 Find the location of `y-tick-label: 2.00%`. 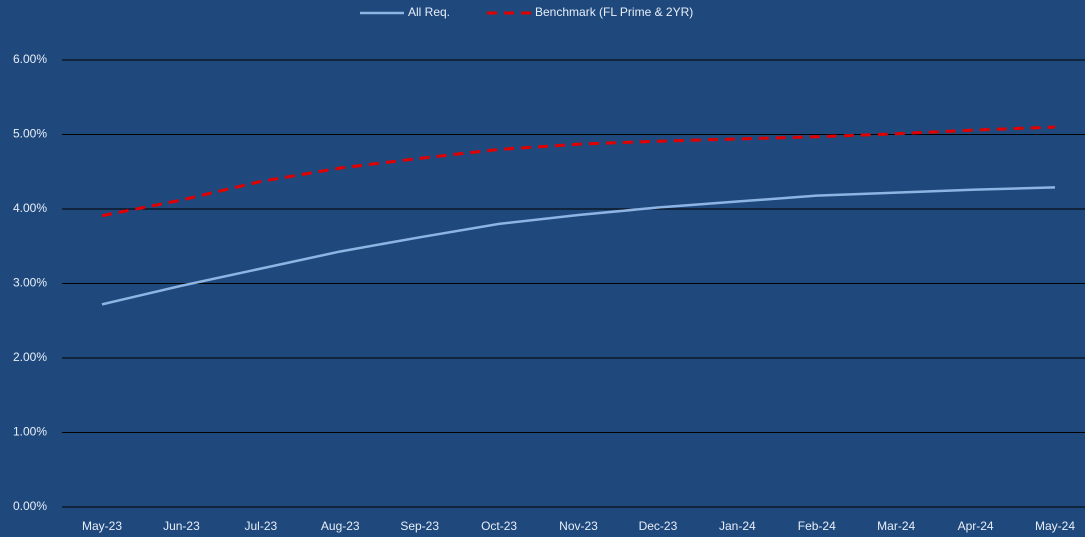

y-tick-label: 2.00% is located at coordinates (30, 357).